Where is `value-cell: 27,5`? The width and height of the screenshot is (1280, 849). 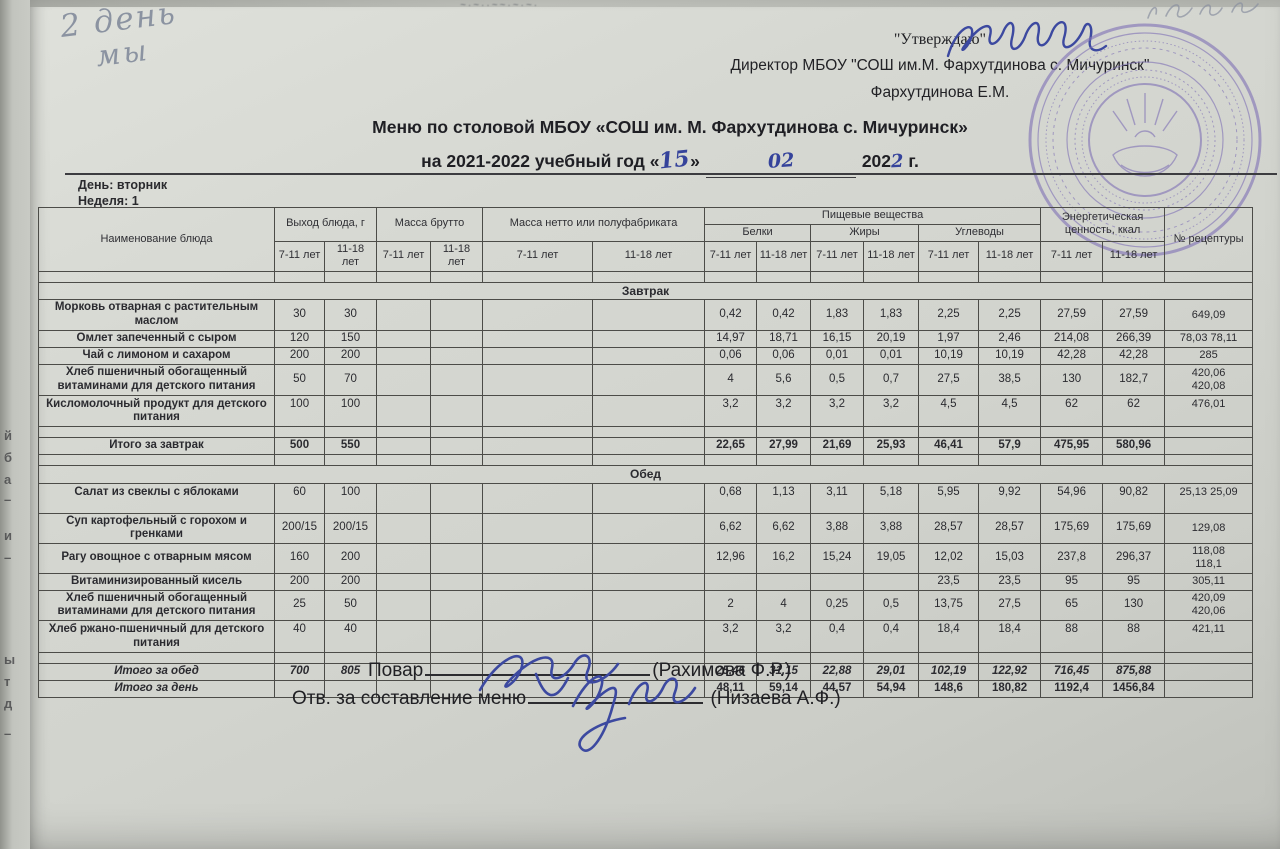 value-cell: 27,5 is located at coordinates (1010, 605).